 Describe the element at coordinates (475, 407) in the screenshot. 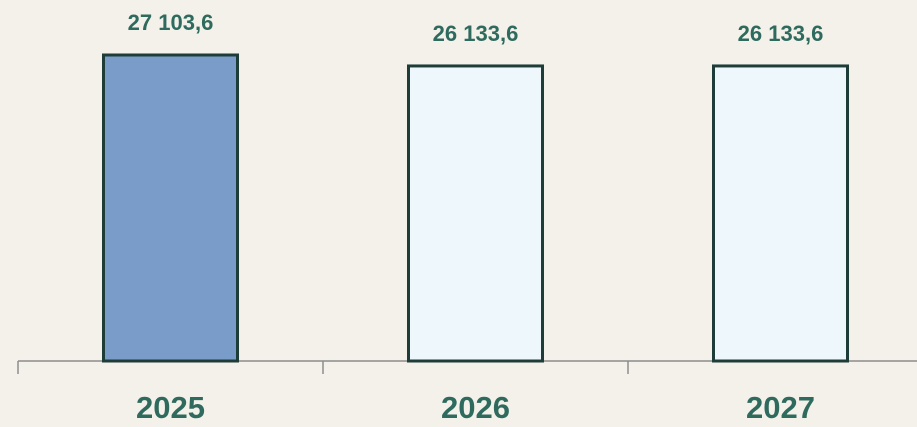

I see `x-tick-label: 2026` at that location.